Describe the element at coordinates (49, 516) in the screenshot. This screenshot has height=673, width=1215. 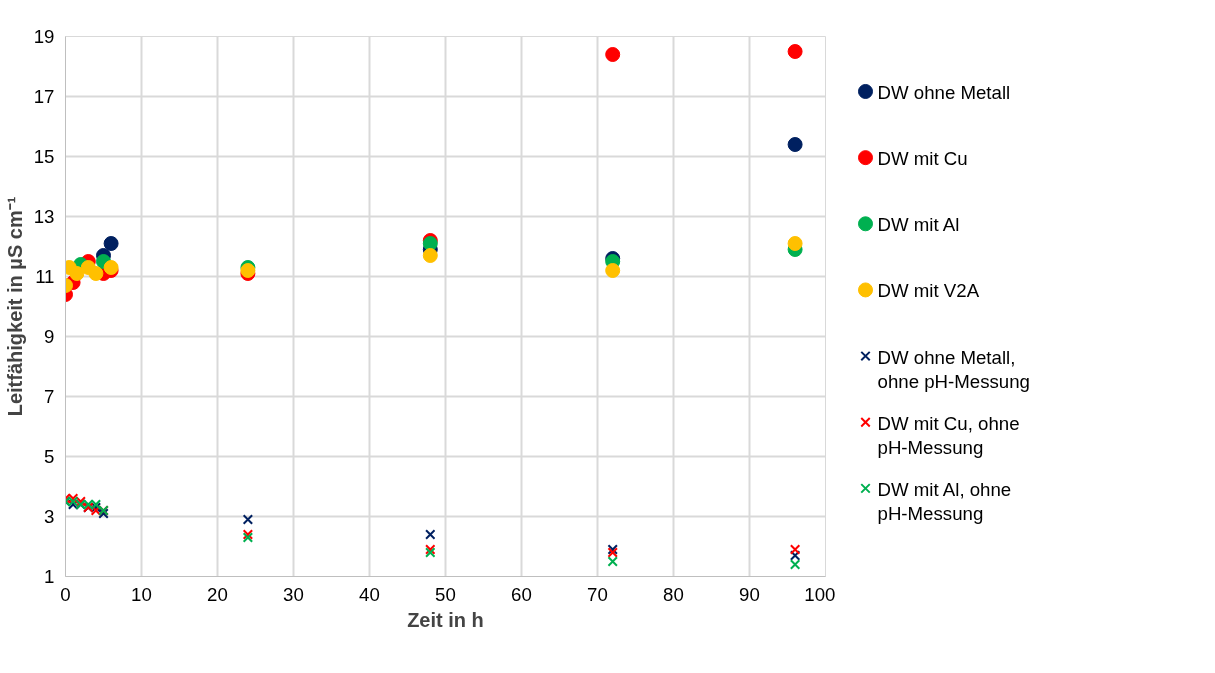
I see `y-tick-label: 3` at that location.